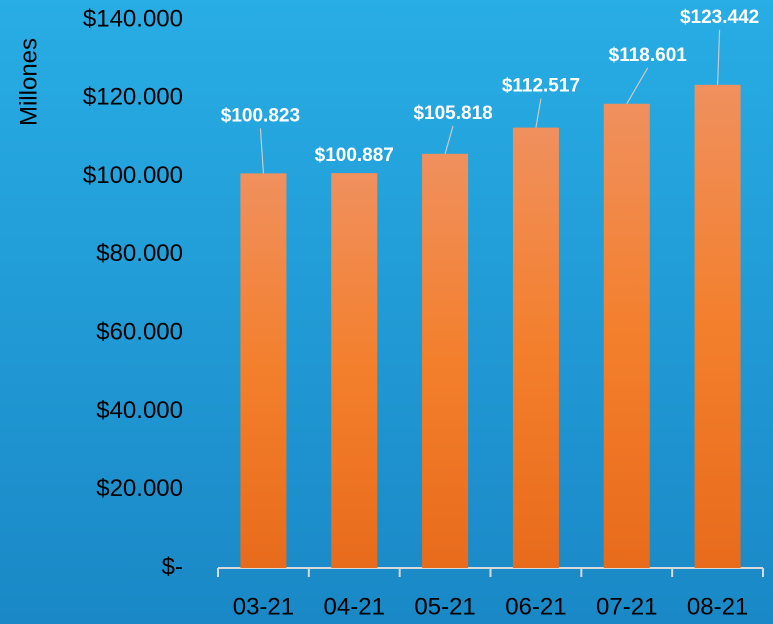 Image resolution: width=773 pixels, height=624 pixels. Describe the element at coordinates (354, 606) in the screenshot. I see `x-tick-label: 04-21` at that location.